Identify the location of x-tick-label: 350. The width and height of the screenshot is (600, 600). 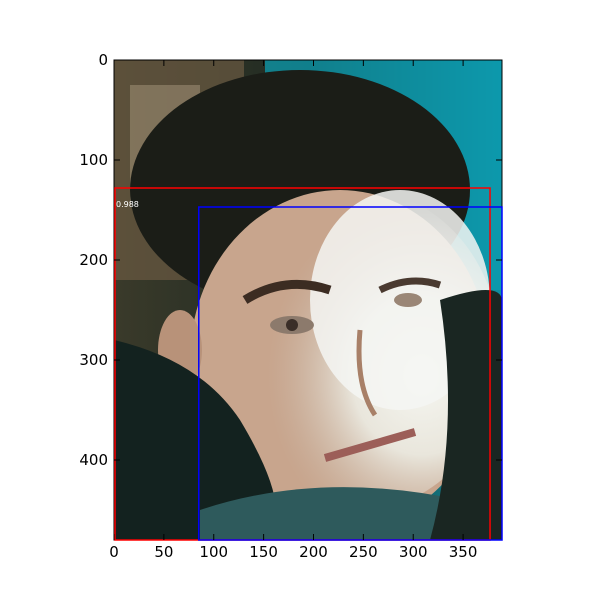
(463, 552).